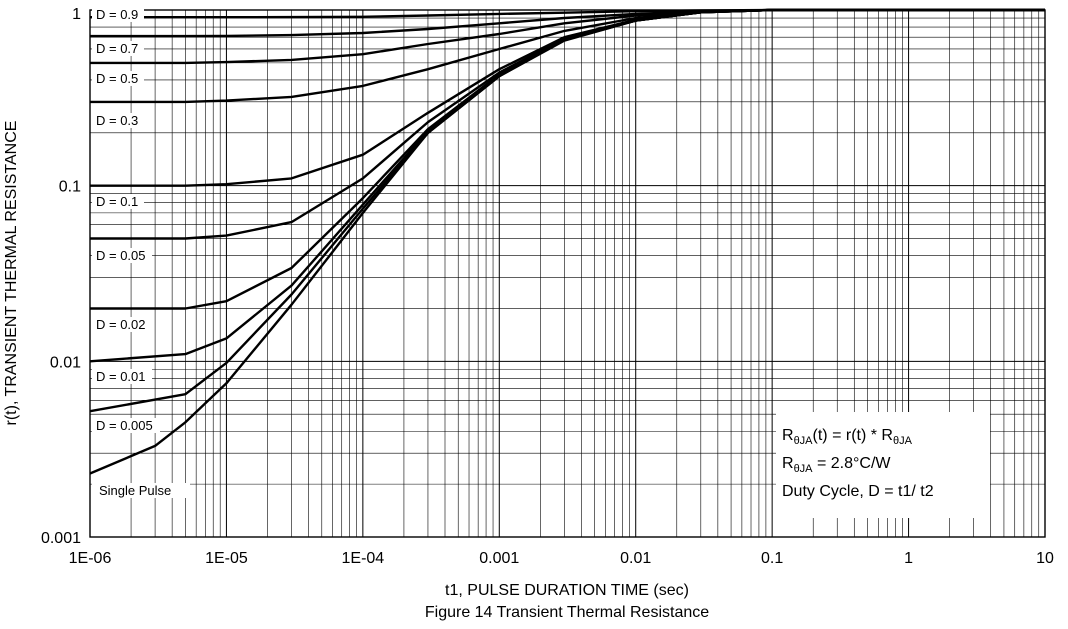 This screenshot has width=1068, height=629. Describe the element at coordinates (1045, 558) in the screenshot. I see `x-tick-label: 10` at that location.